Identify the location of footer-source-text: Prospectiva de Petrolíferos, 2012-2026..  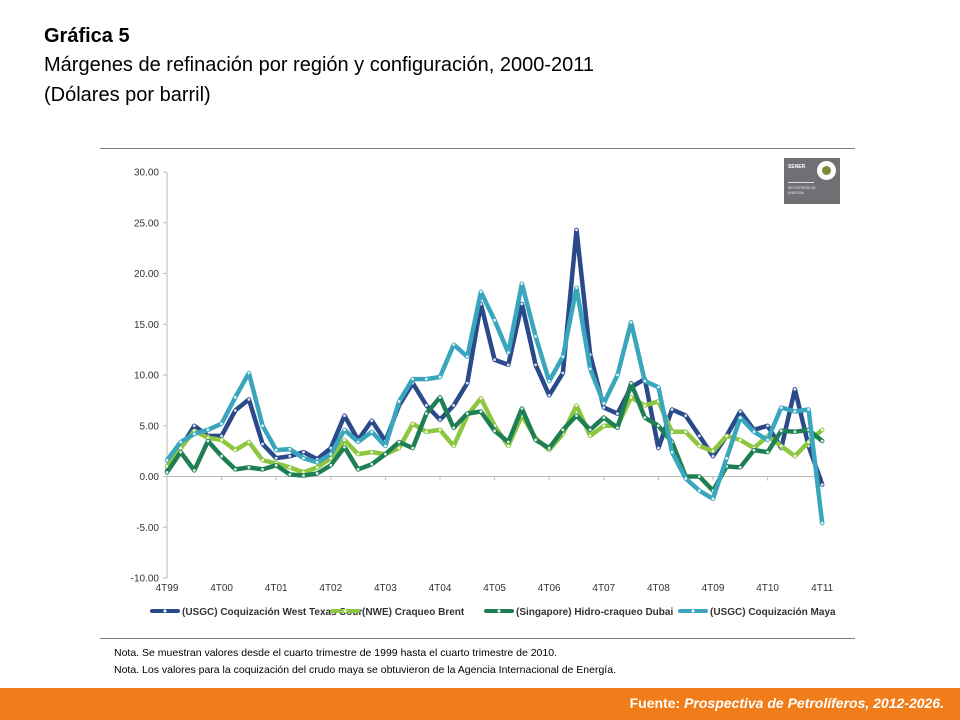
(814, 703).